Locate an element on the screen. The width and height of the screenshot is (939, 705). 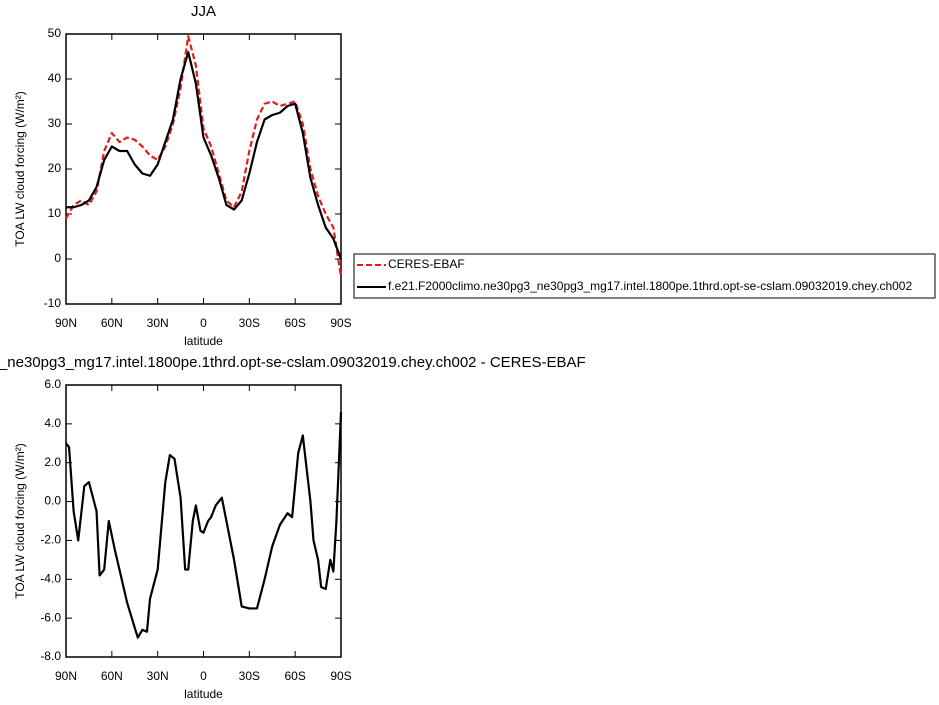
legend-label: CERES-EBAF is located at coordinates (426, 264).